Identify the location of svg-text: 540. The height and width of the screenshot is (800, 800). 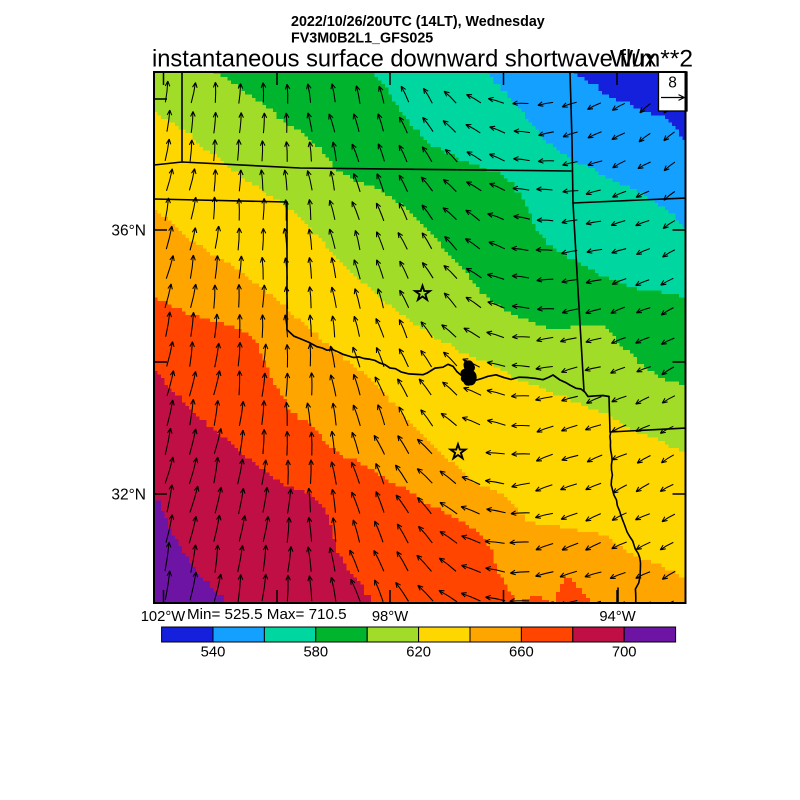
(213, 653).